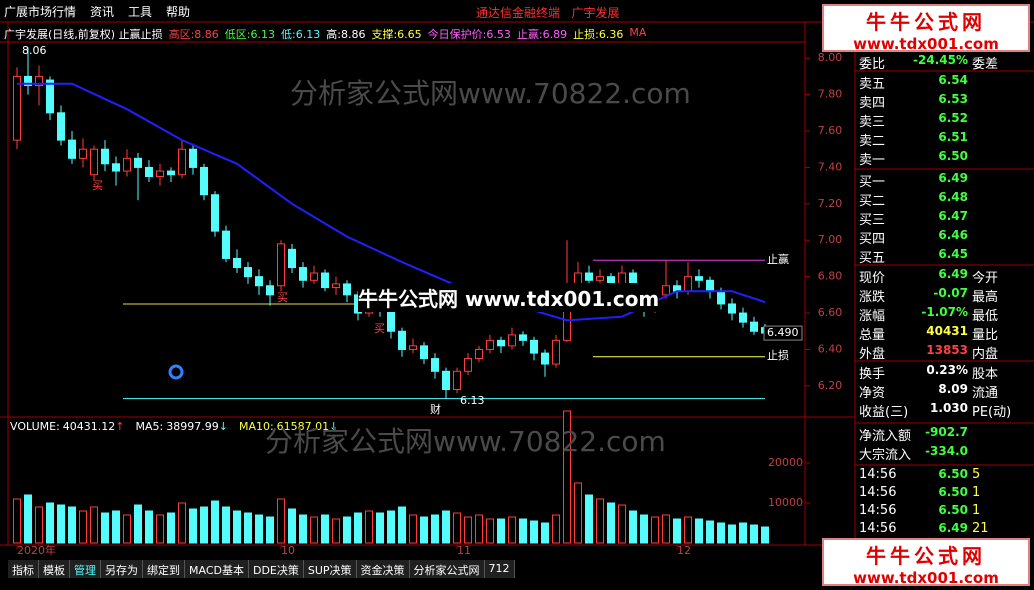 The image size is (1034, 590). I want to click on quote-label: 卖三, so click(872, 122).